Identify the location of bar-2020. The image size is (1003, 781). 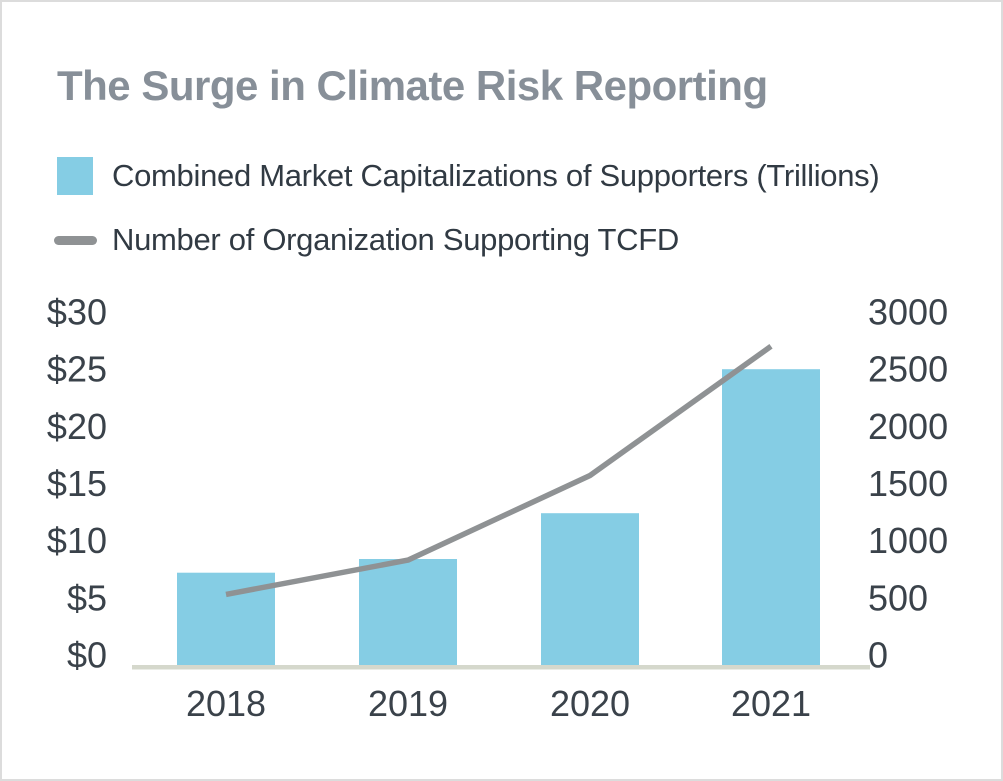
(590, 590).